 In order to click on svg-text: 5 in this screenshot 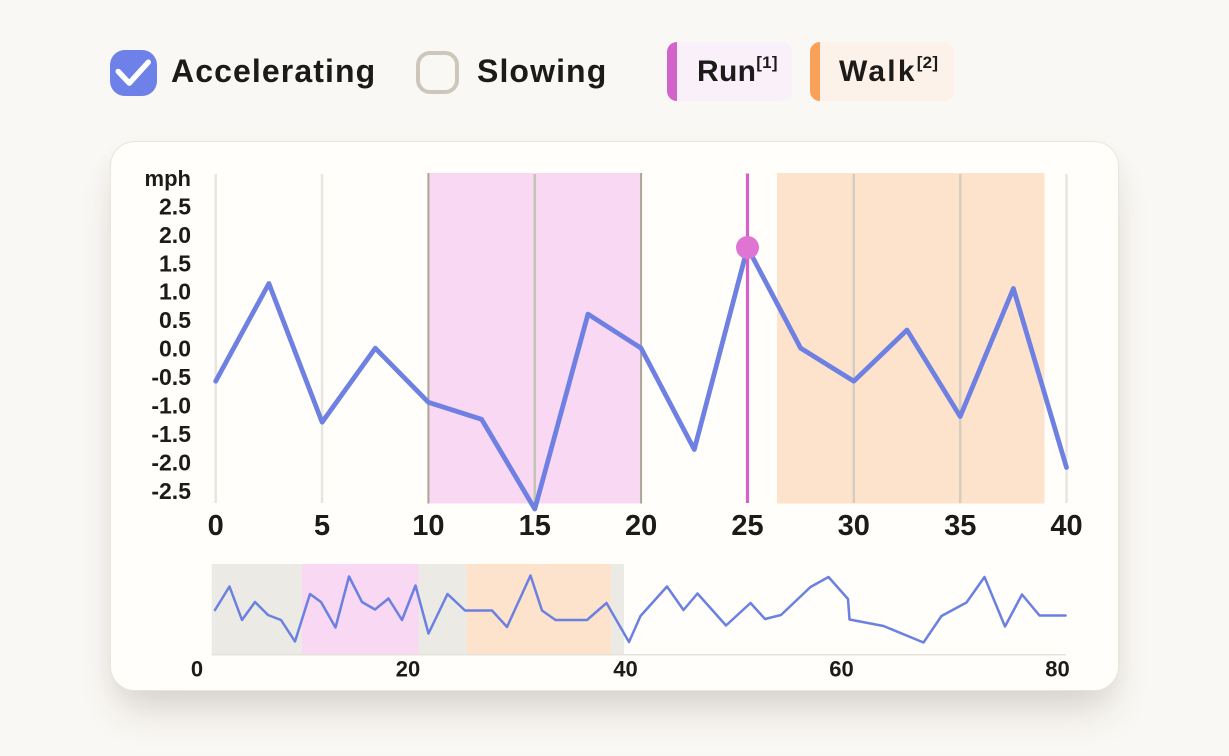, I will do `click(322, 526)`.